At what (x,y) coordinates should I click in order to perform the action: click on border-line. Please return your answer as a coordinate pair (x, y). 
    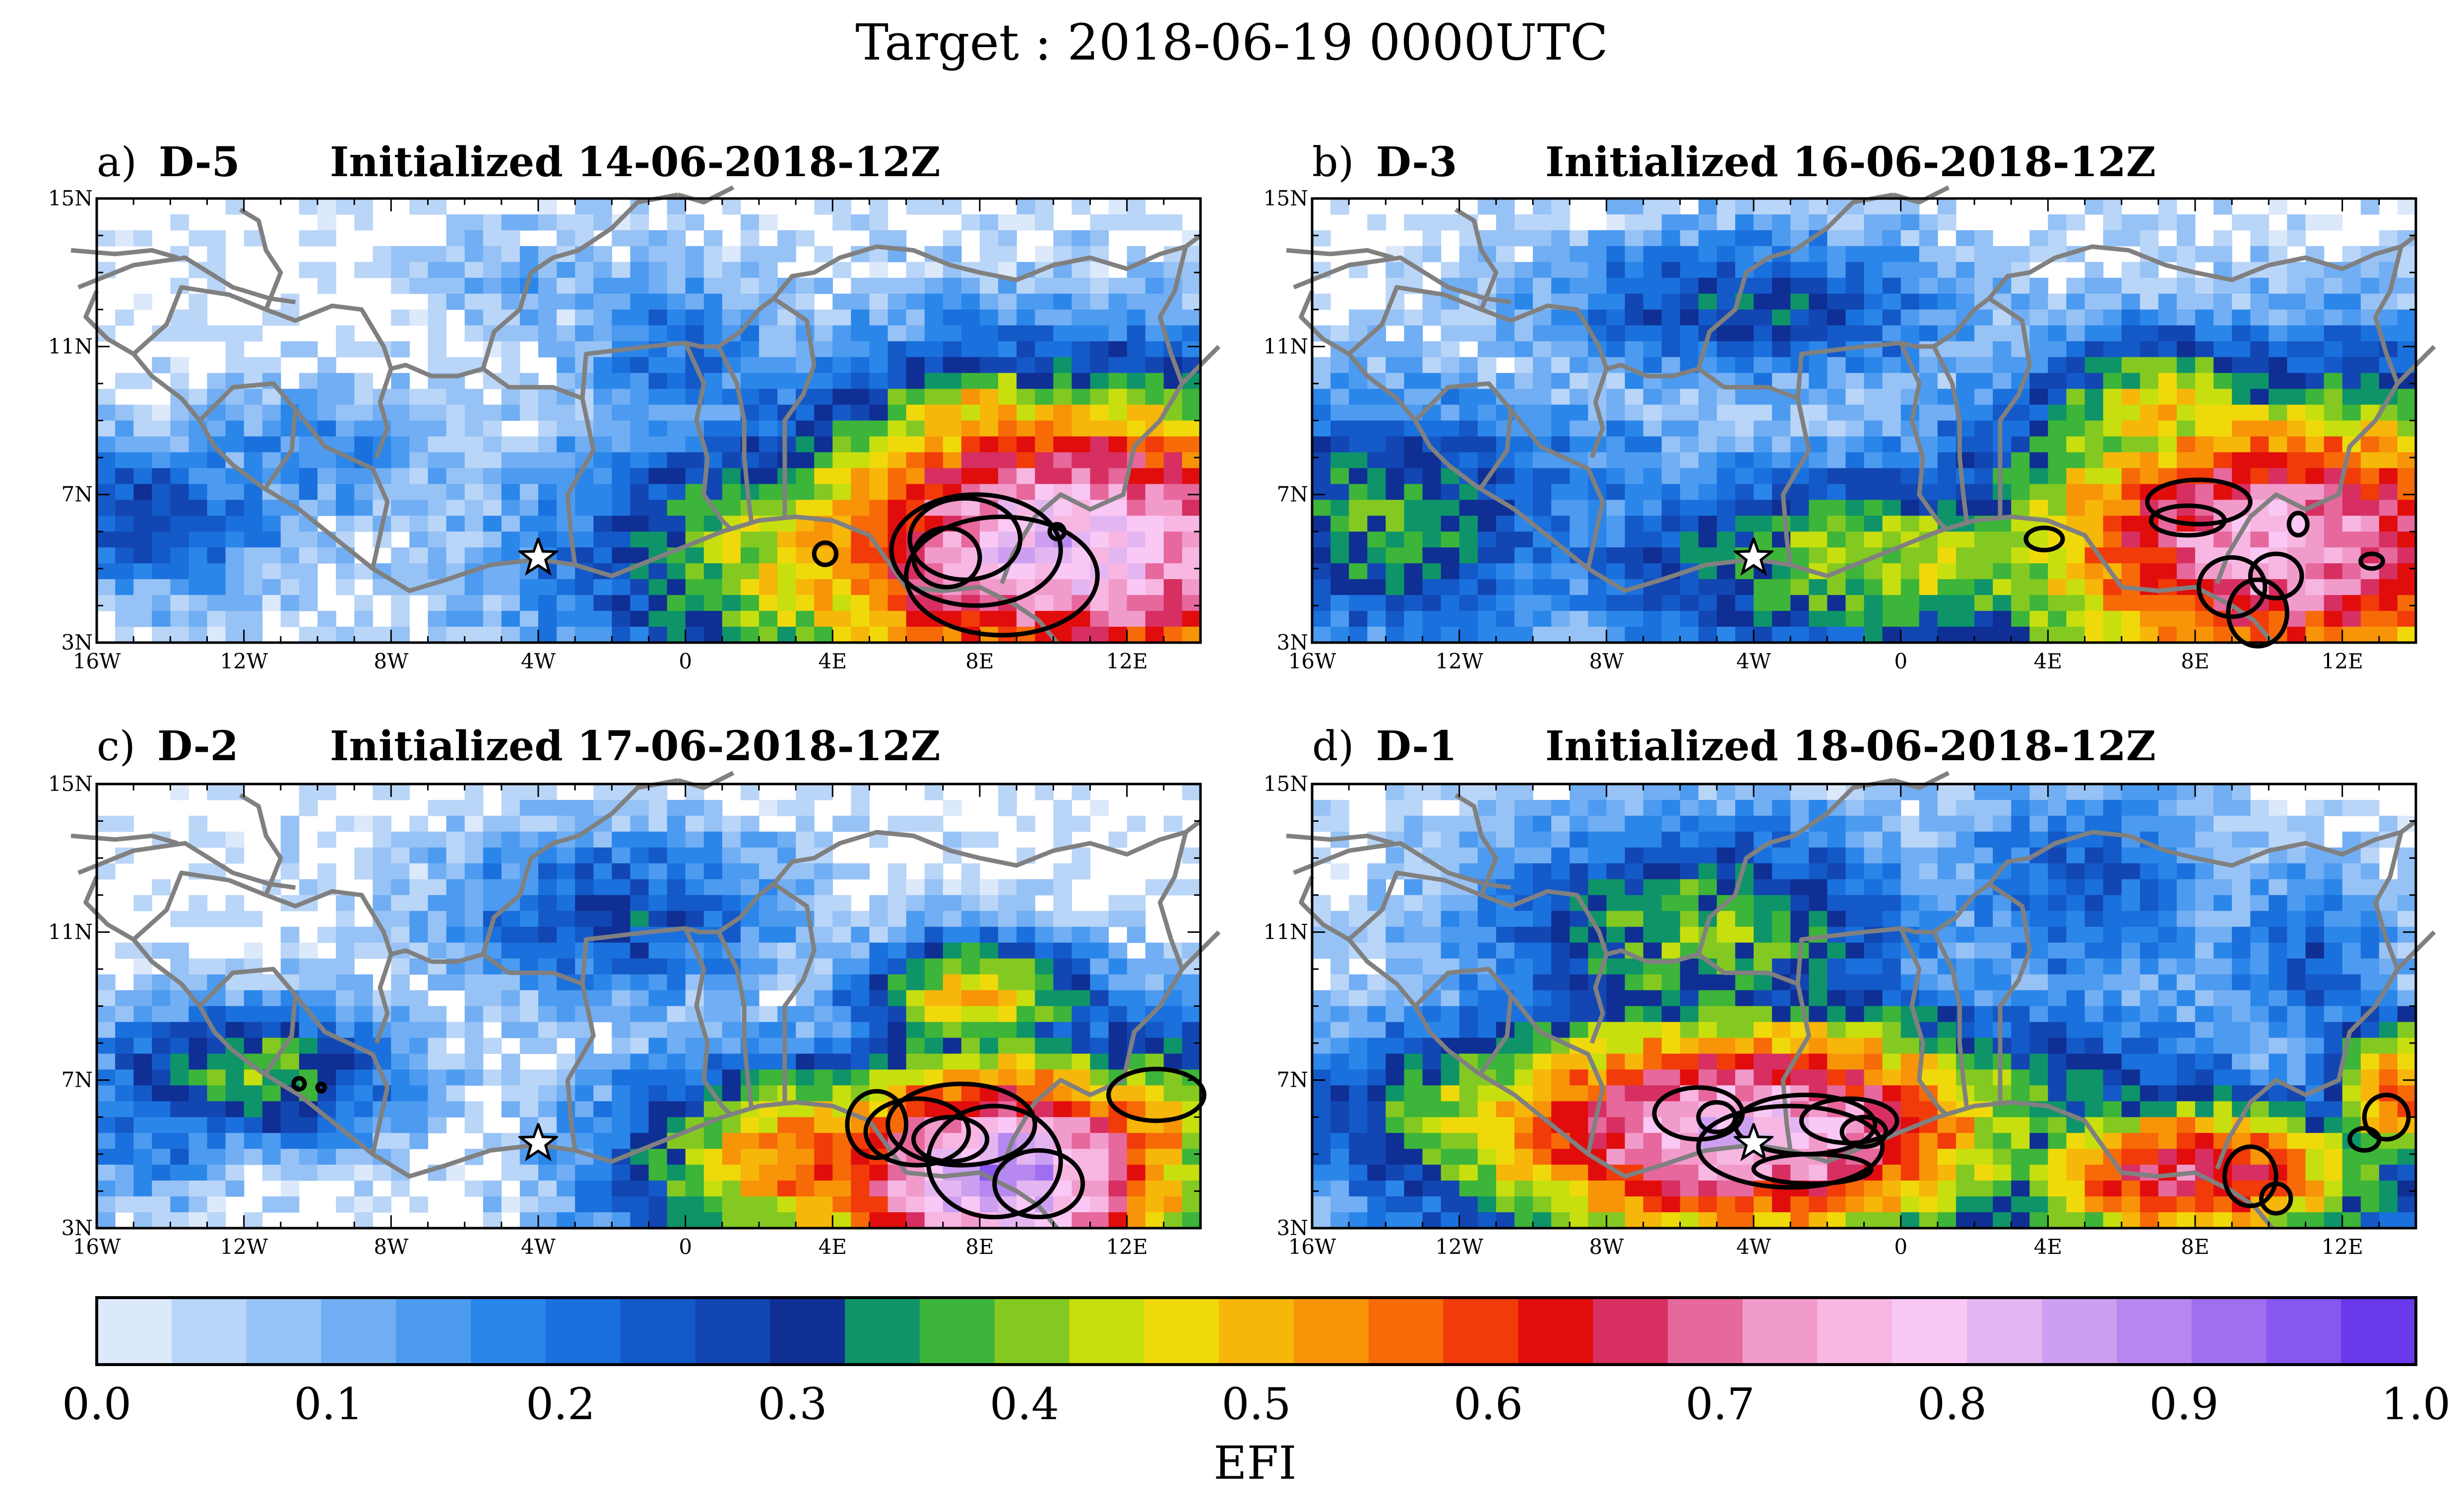
    Looking at the image, I should click on (200, 905).